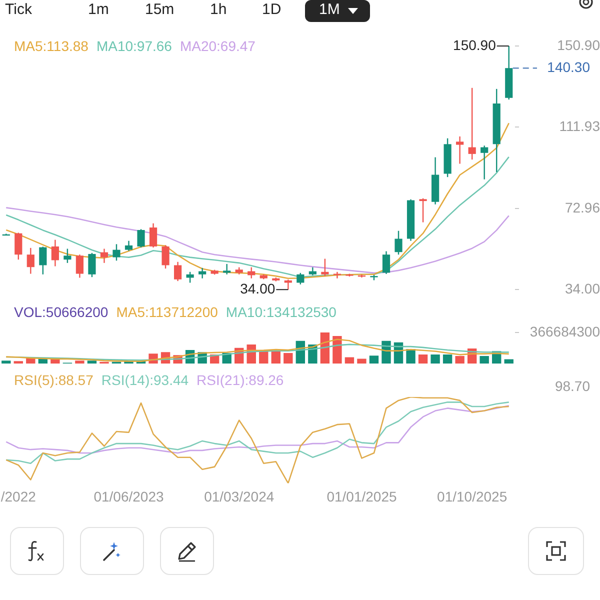 This screenshot has height=600, width=600. Describe the element at coordinates (134, 46) in the screenshot. I see `text: MA10:97.66` at that location.